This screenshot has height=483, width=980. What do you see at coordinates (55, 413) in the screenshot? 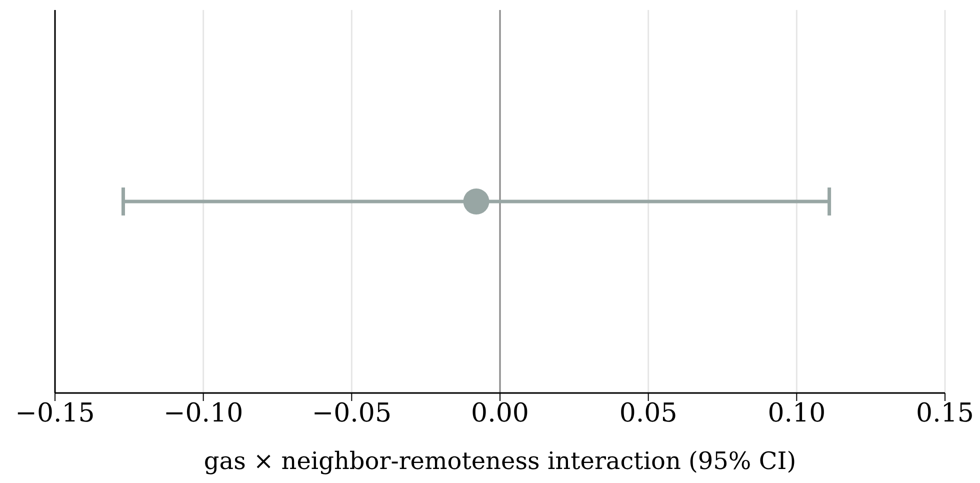
I see `x-tick-label: −0.15` at bounding box center [55, 413].